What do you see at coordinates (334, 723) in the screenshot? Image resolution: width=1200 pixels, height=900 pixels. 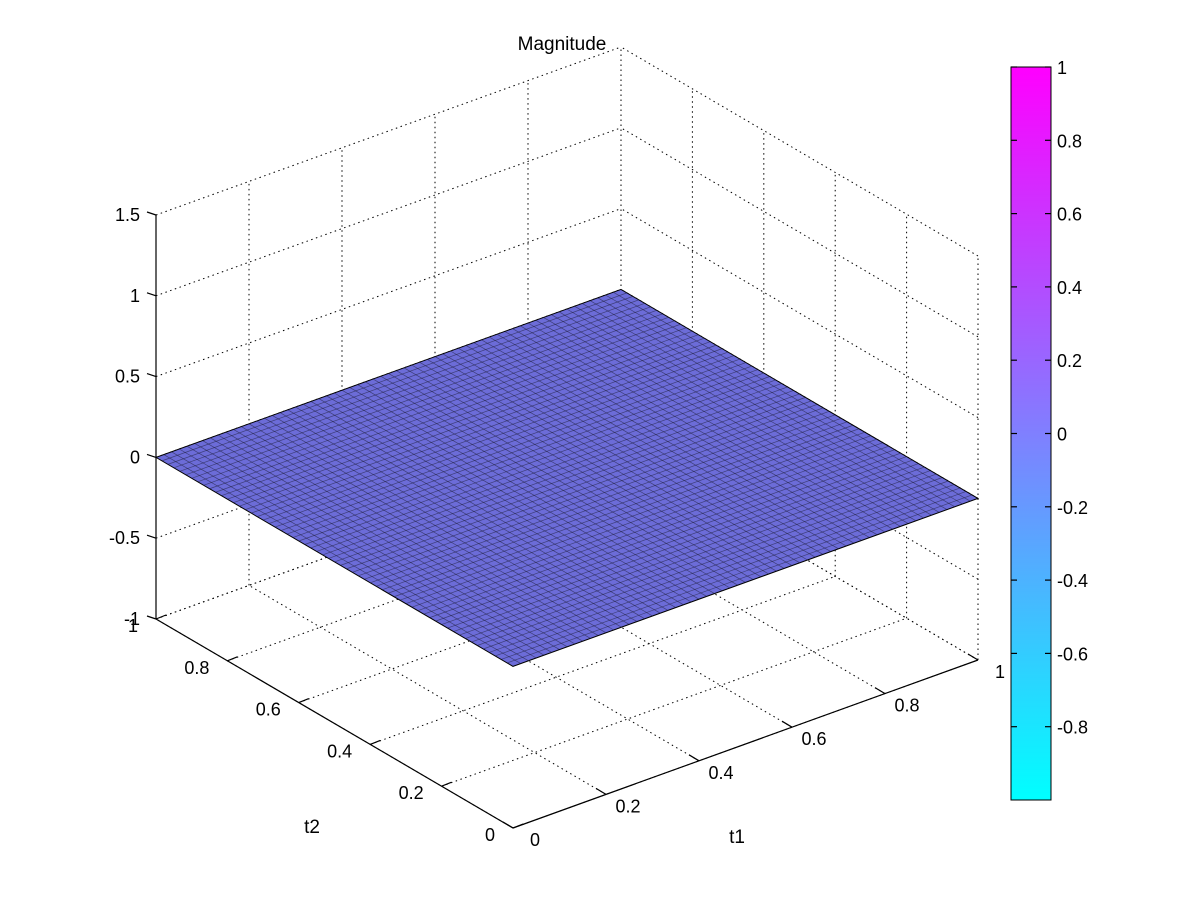 I see `y-axis-line` at bounding box center [334, 723].